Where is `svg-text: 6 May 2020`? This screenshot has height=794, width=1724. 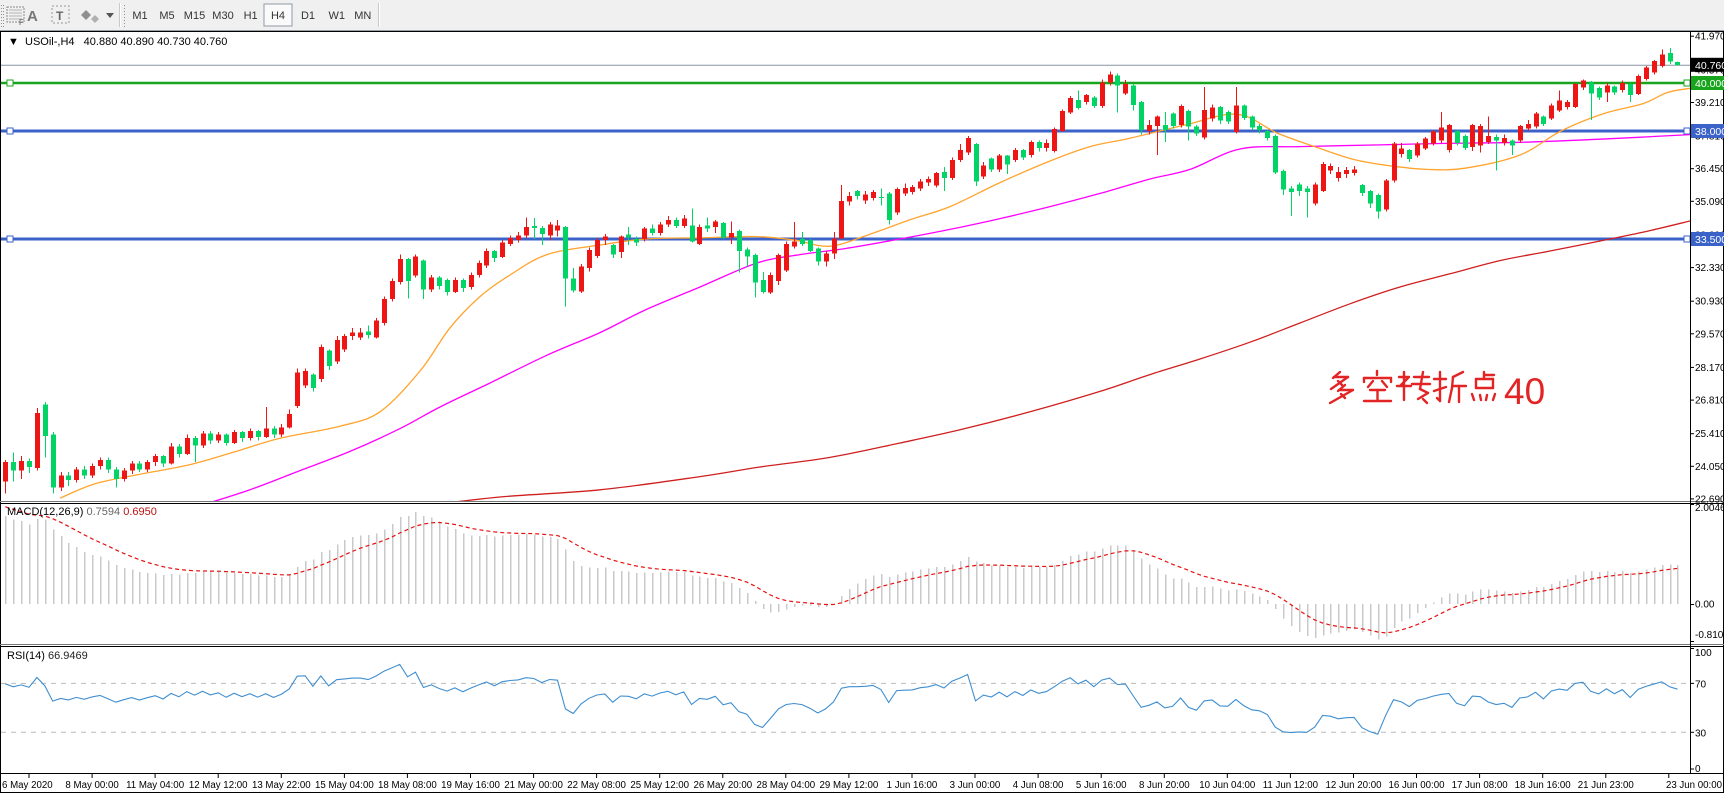
svg-text: 6 May 2020 is located at coordinates (27, 785).